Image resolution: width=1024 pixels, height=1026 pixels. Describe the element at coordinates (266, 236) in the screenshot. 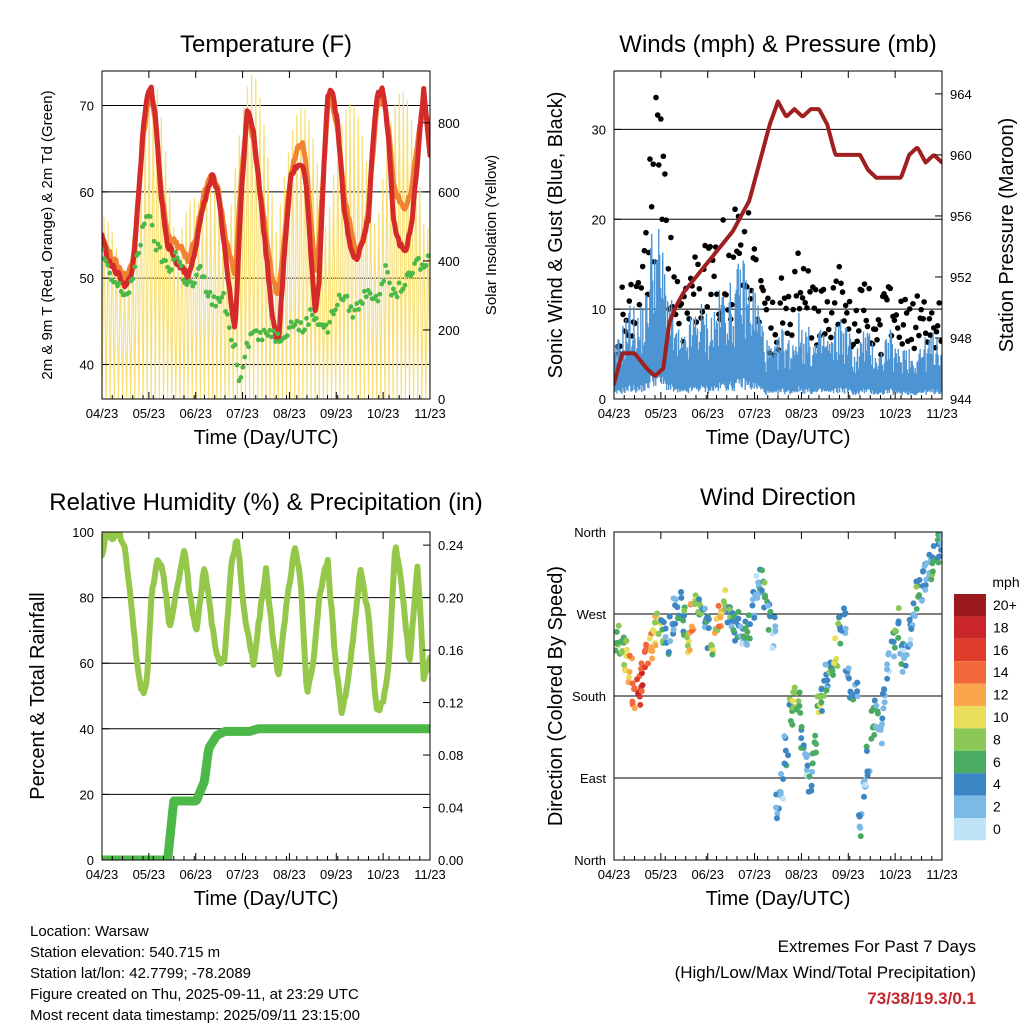

I see `plot-area` at that location.